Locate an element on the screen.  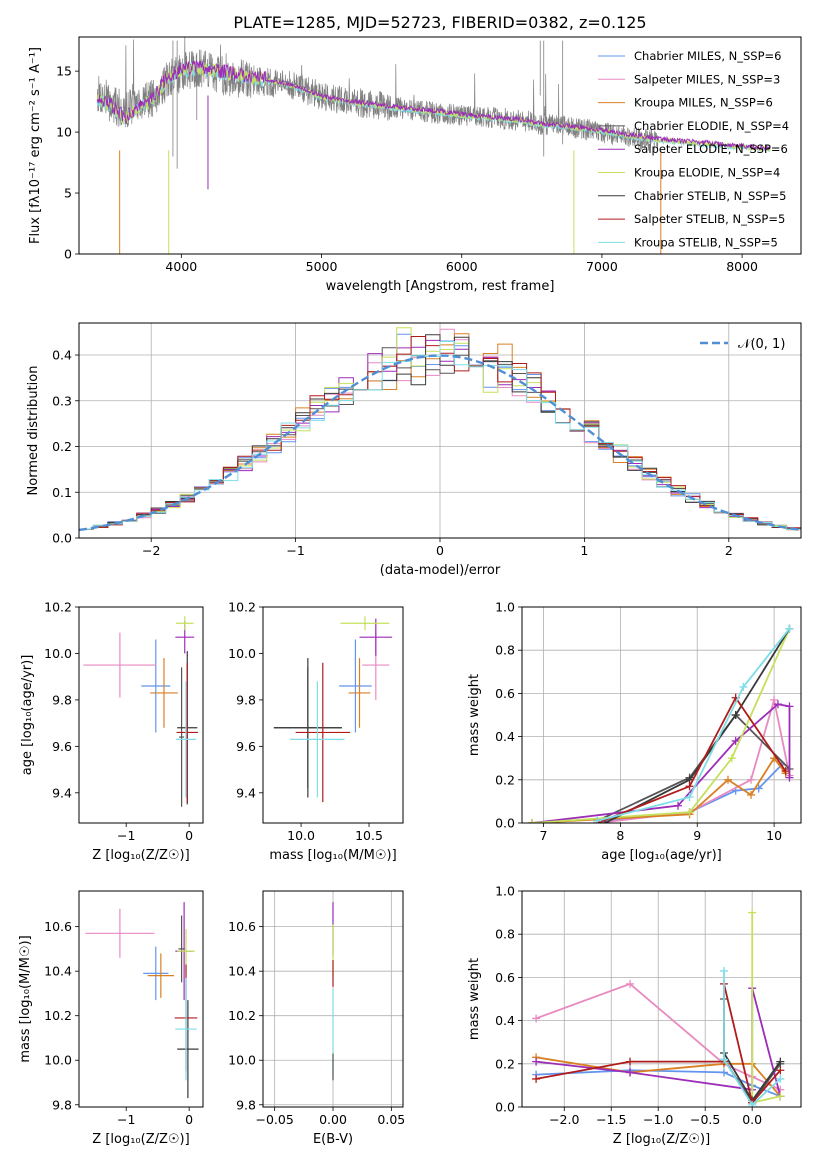
chart-mass_vs_EBV: −0.05 0.00 0.05 9.8 10.0 10.2 10.4 10.6 E(B-V) is located at coordinates (316, 1018).